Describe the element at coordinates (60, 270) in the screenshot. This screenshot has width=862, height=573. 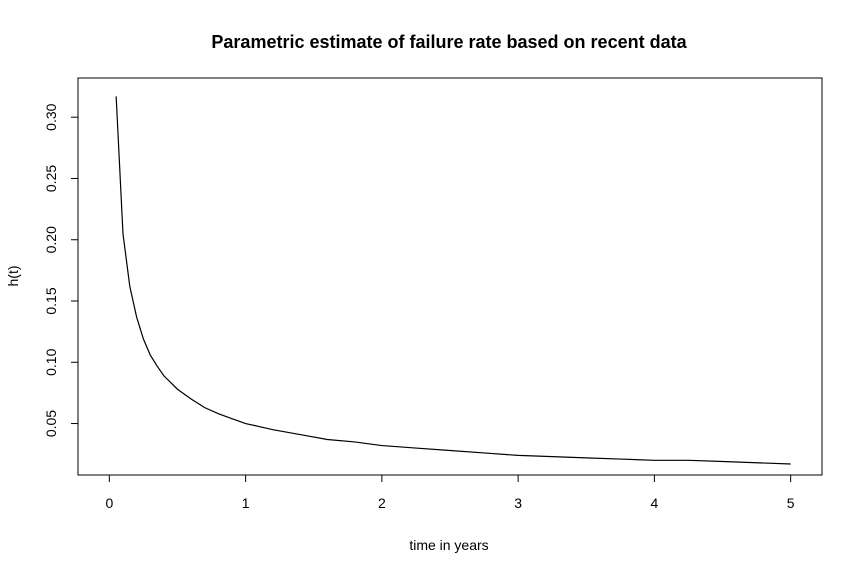
I see `y-axis: 0.05 0.10 0.15 0.20 0.25 0.30` at that location.